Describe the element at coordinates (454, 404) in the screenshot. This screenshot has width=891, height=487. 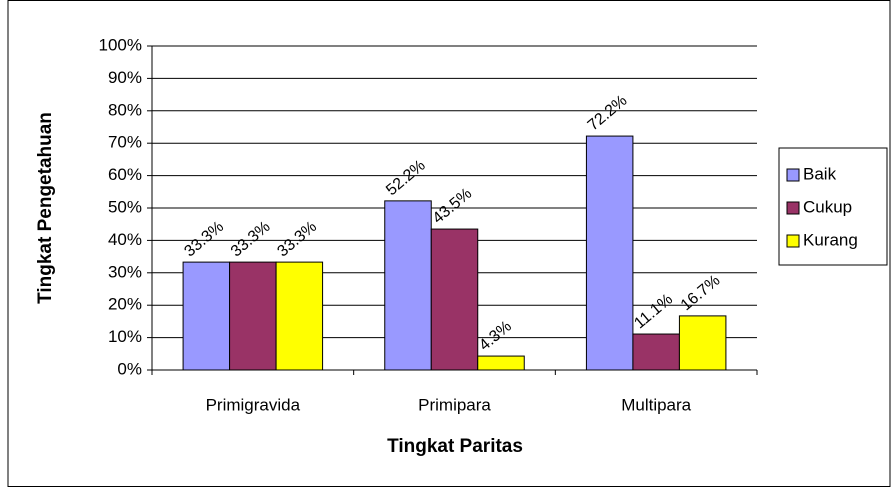
I see `x-tick-label: Primipara` at that location.